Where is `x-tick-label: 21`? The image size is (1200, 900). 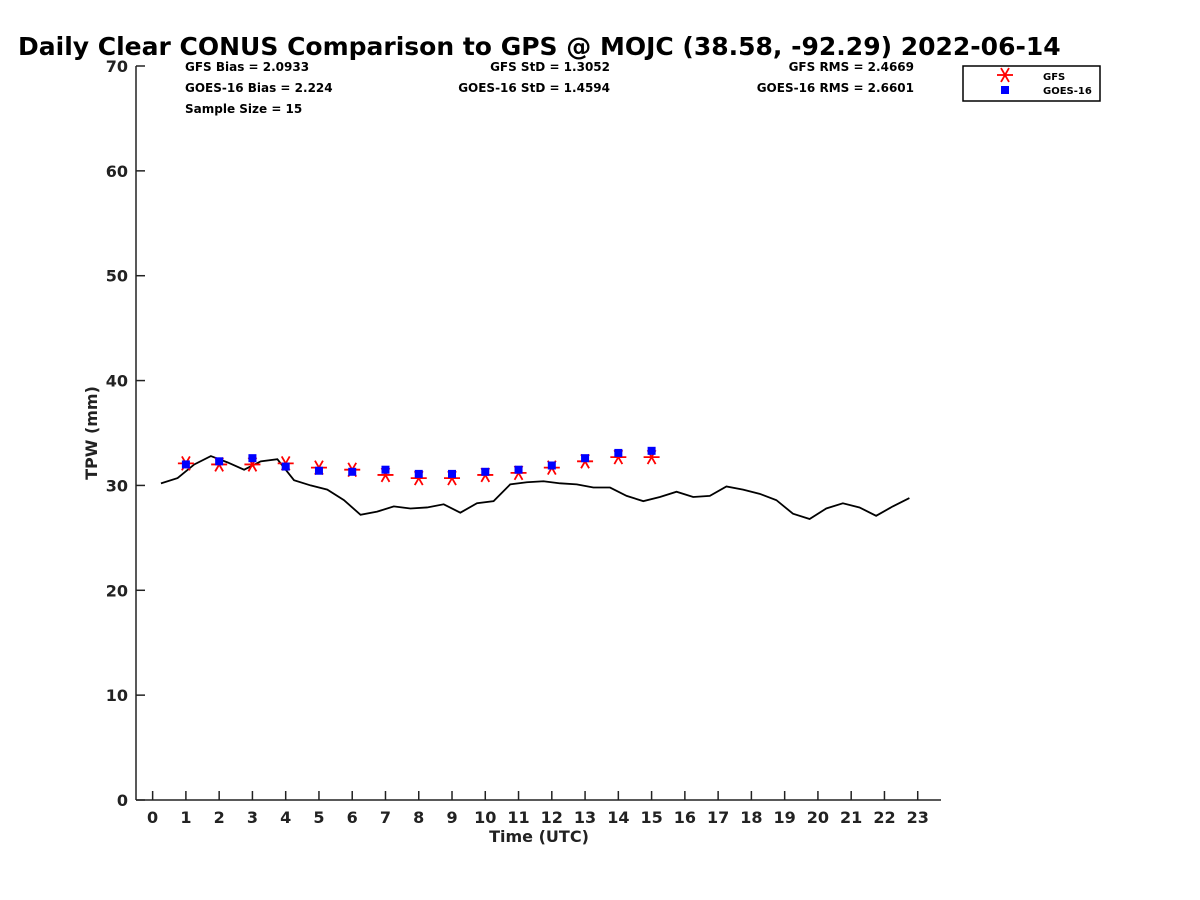
x-tick-label: 21 is located at coordinates (851, 817).